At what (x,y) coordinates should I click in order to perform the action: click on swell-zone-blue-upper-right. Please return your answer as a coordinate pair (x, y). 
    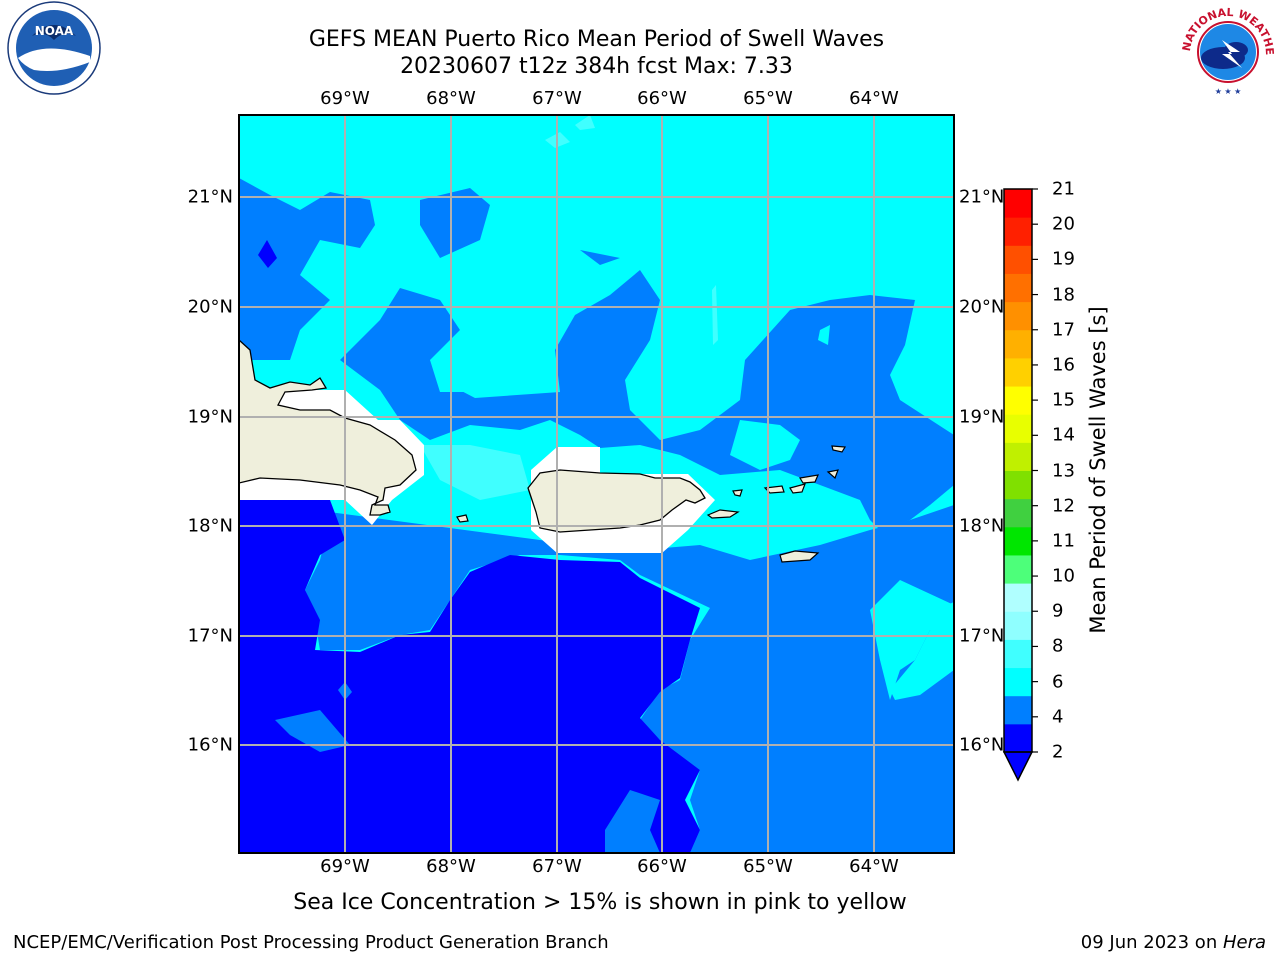
    Looking at the image, I should click on (600, 257).